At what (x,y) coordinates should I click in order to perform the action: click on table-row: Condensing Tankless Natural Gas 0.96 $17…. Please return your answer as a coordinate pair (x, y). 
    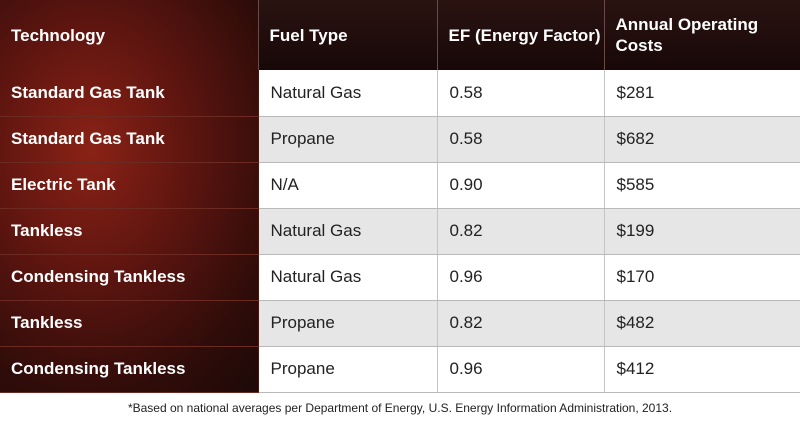
    Looking at the image, I should click on (400, 277).